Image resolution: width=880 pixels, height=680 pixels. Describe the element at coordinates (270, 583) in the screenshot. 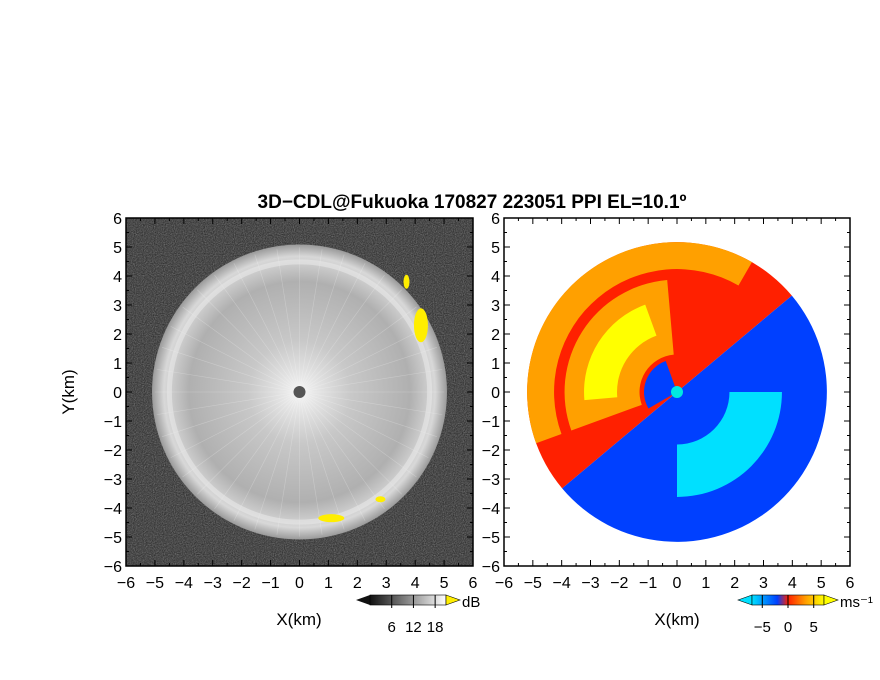

I see `left-x-tick-label: −1` at that location.